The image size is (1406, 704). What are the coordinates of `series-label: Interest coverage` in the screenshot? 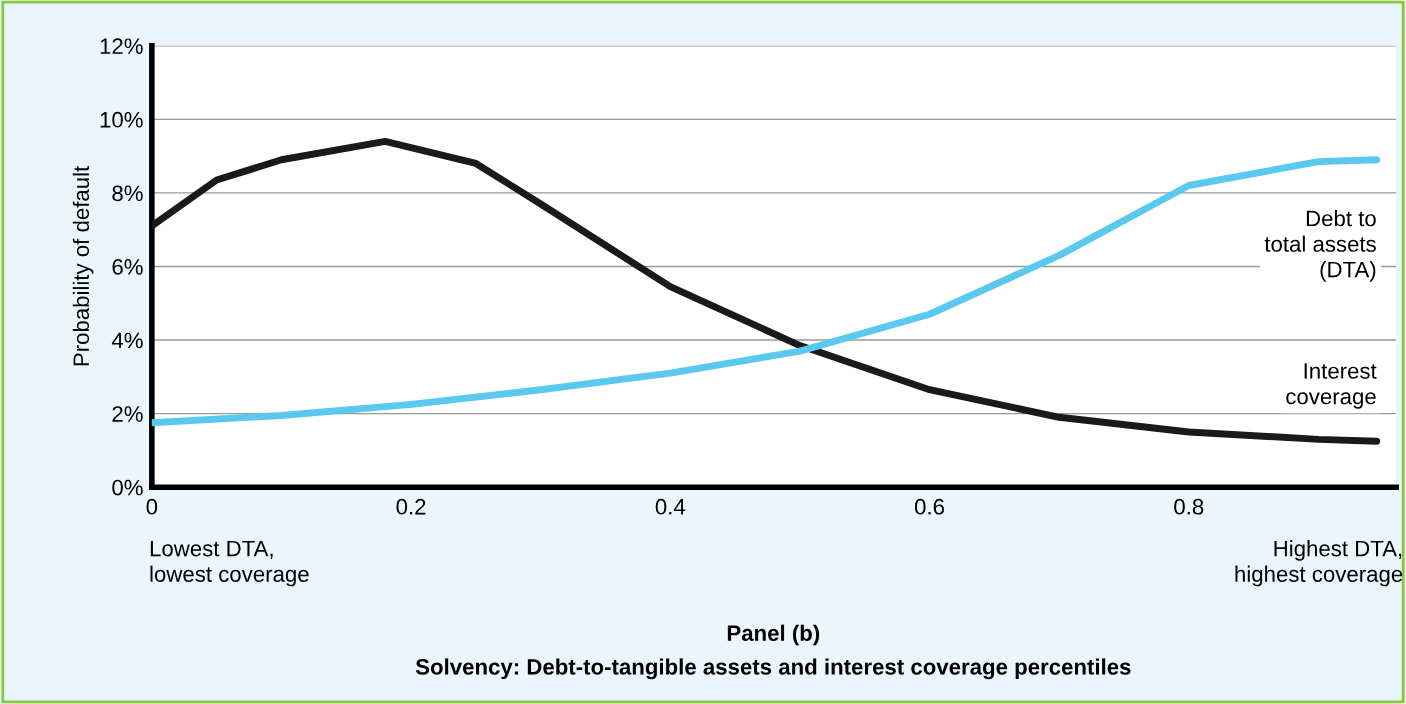 It's located at (1331, 386).